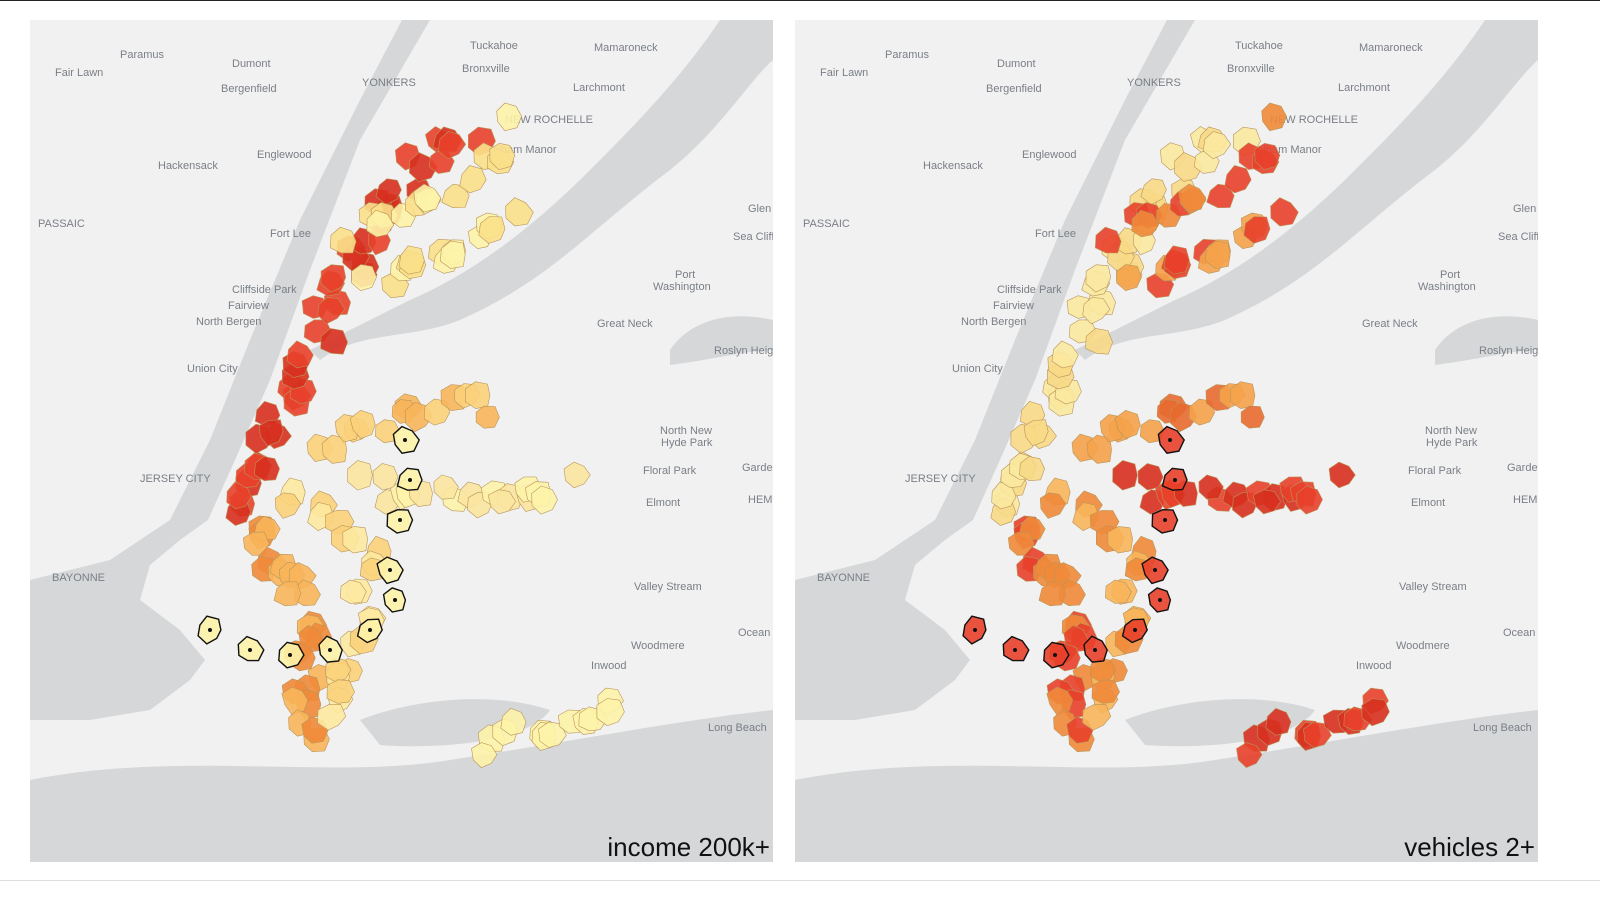 This screenshot has height=901, width=1600. I want to click on place-label: Hyde Park, so click(687, 443).